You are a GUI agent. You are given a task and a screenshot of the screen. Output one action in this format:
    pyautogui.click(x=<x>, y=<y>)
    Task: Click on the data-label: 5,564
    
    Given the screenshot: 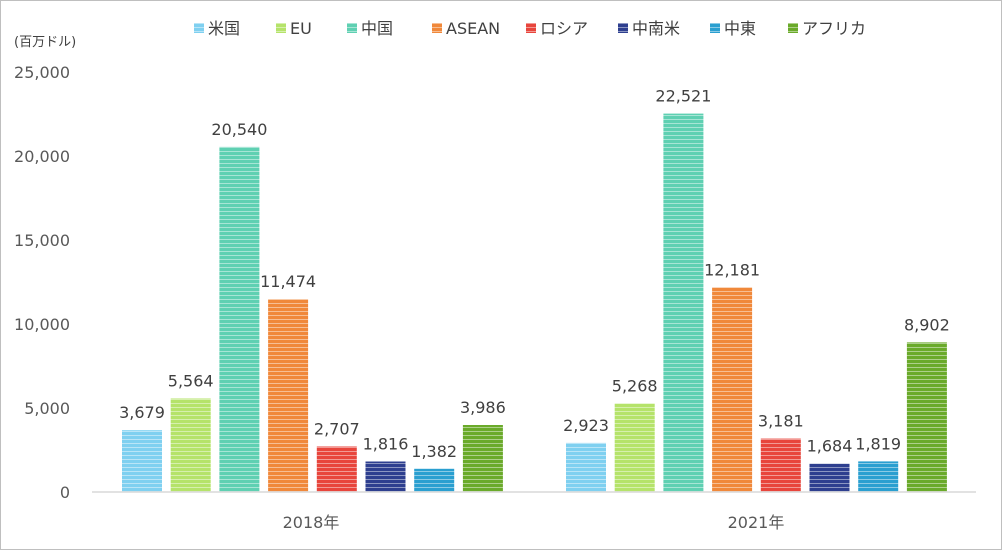 What is the action you would take?
    pyautogui.click(x=191, y=381)
    